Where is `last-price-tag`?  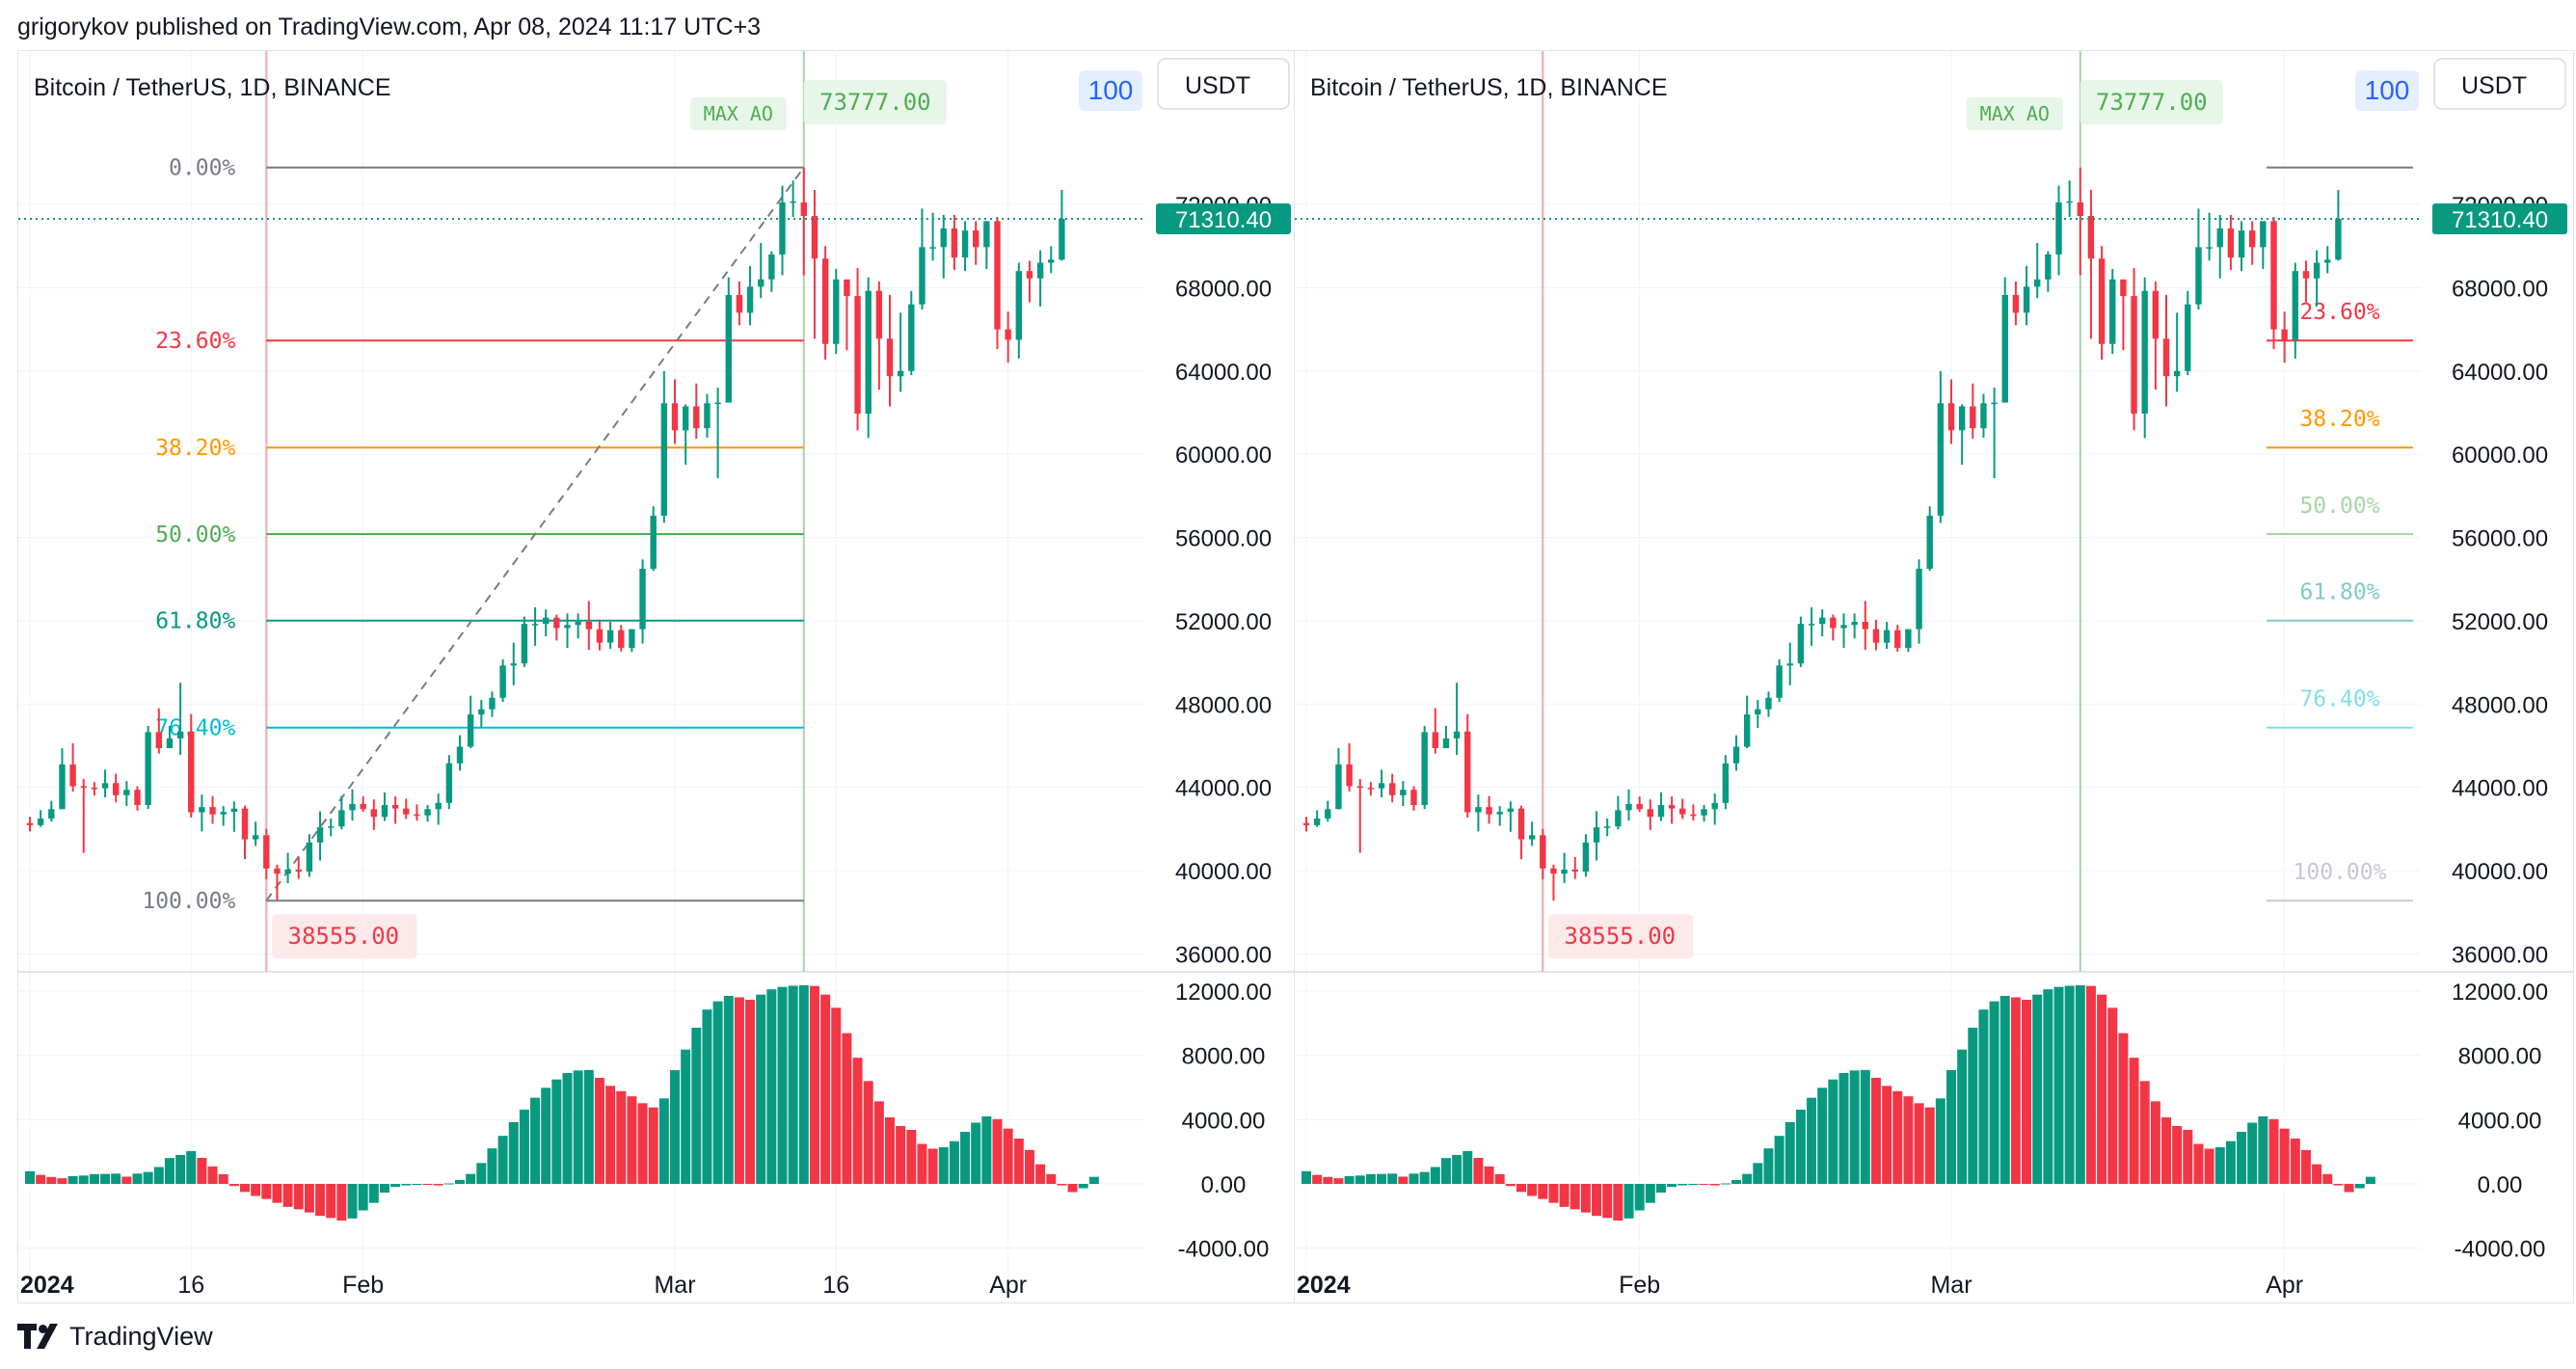 last-price-tag is located at coordinates (2500, 218).